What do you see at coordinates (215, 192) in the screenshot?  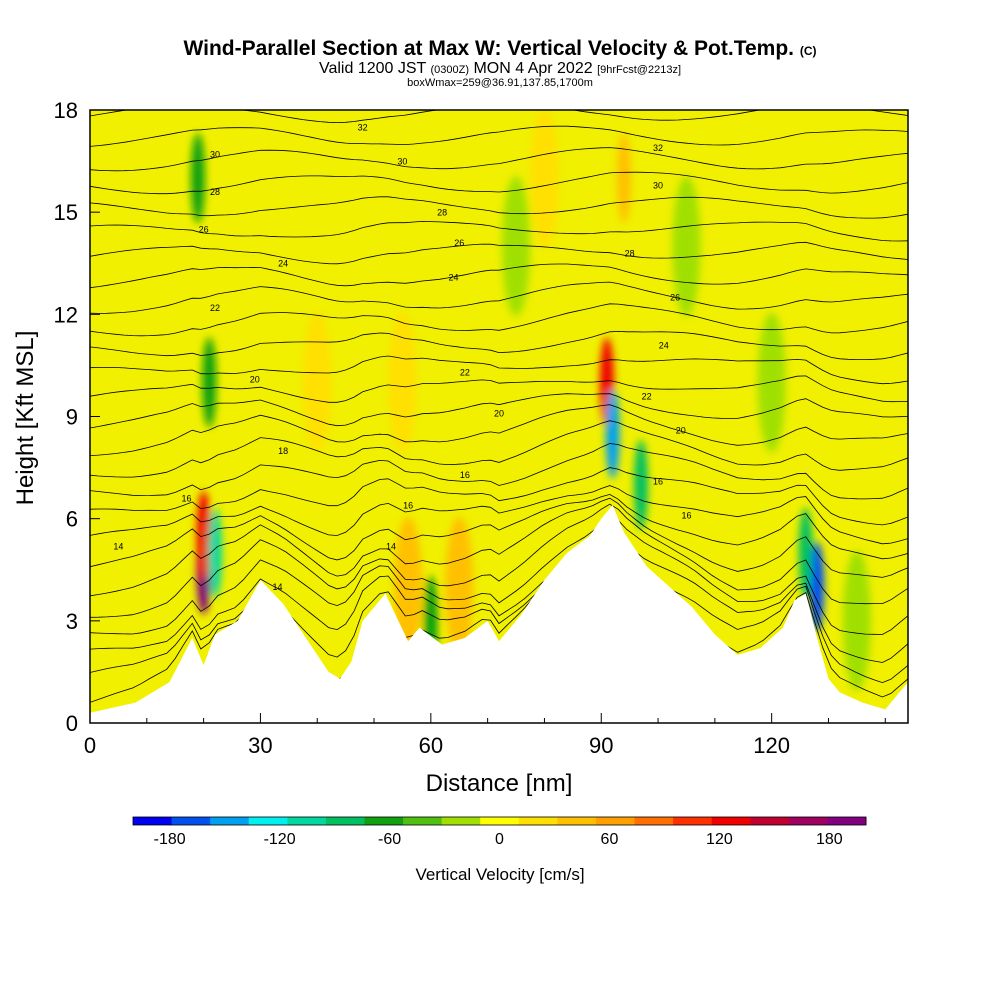 I see `theta-label-22: 28` at bounding box center [215, 192].